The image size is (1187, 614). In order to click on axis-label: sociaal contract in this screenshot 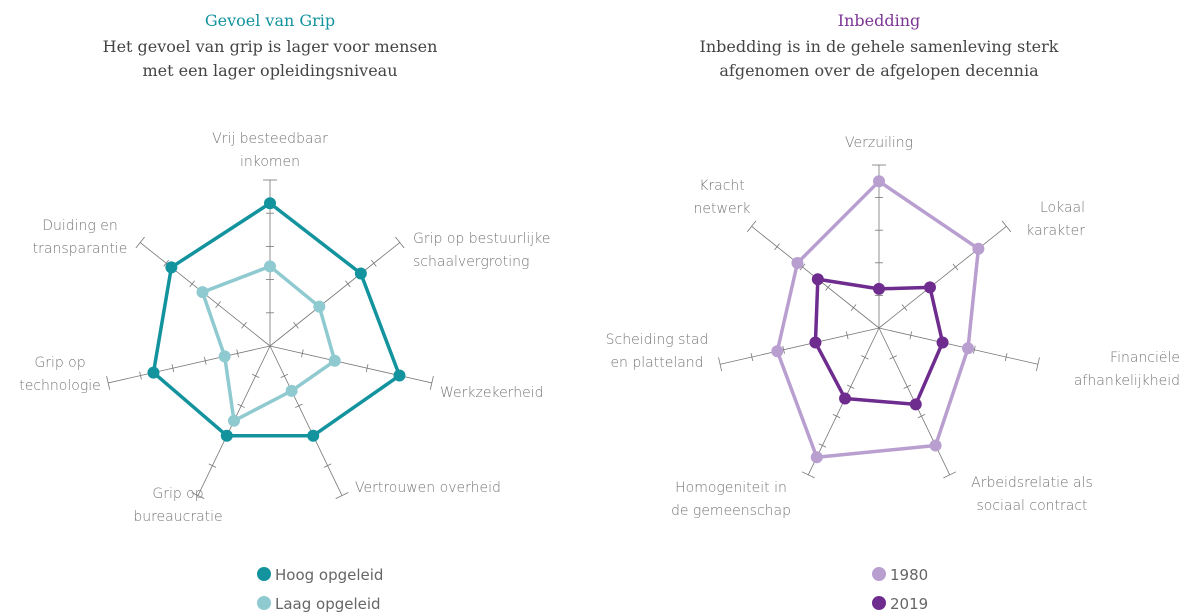, I will do `click(1031, 506)`.